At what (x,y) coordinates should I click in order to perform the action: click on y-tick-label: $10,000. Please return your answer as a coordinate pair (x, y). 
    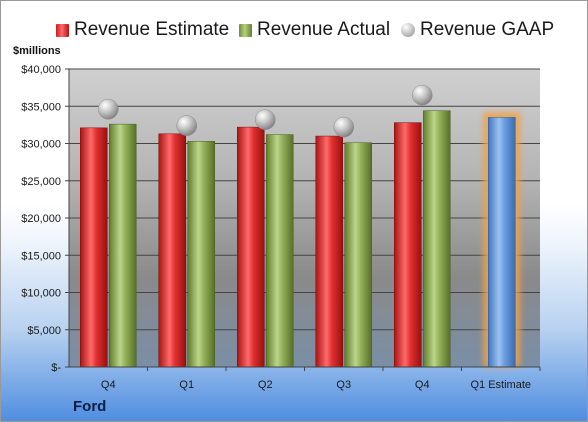
    Looking at the image, I should click on (41, 294).